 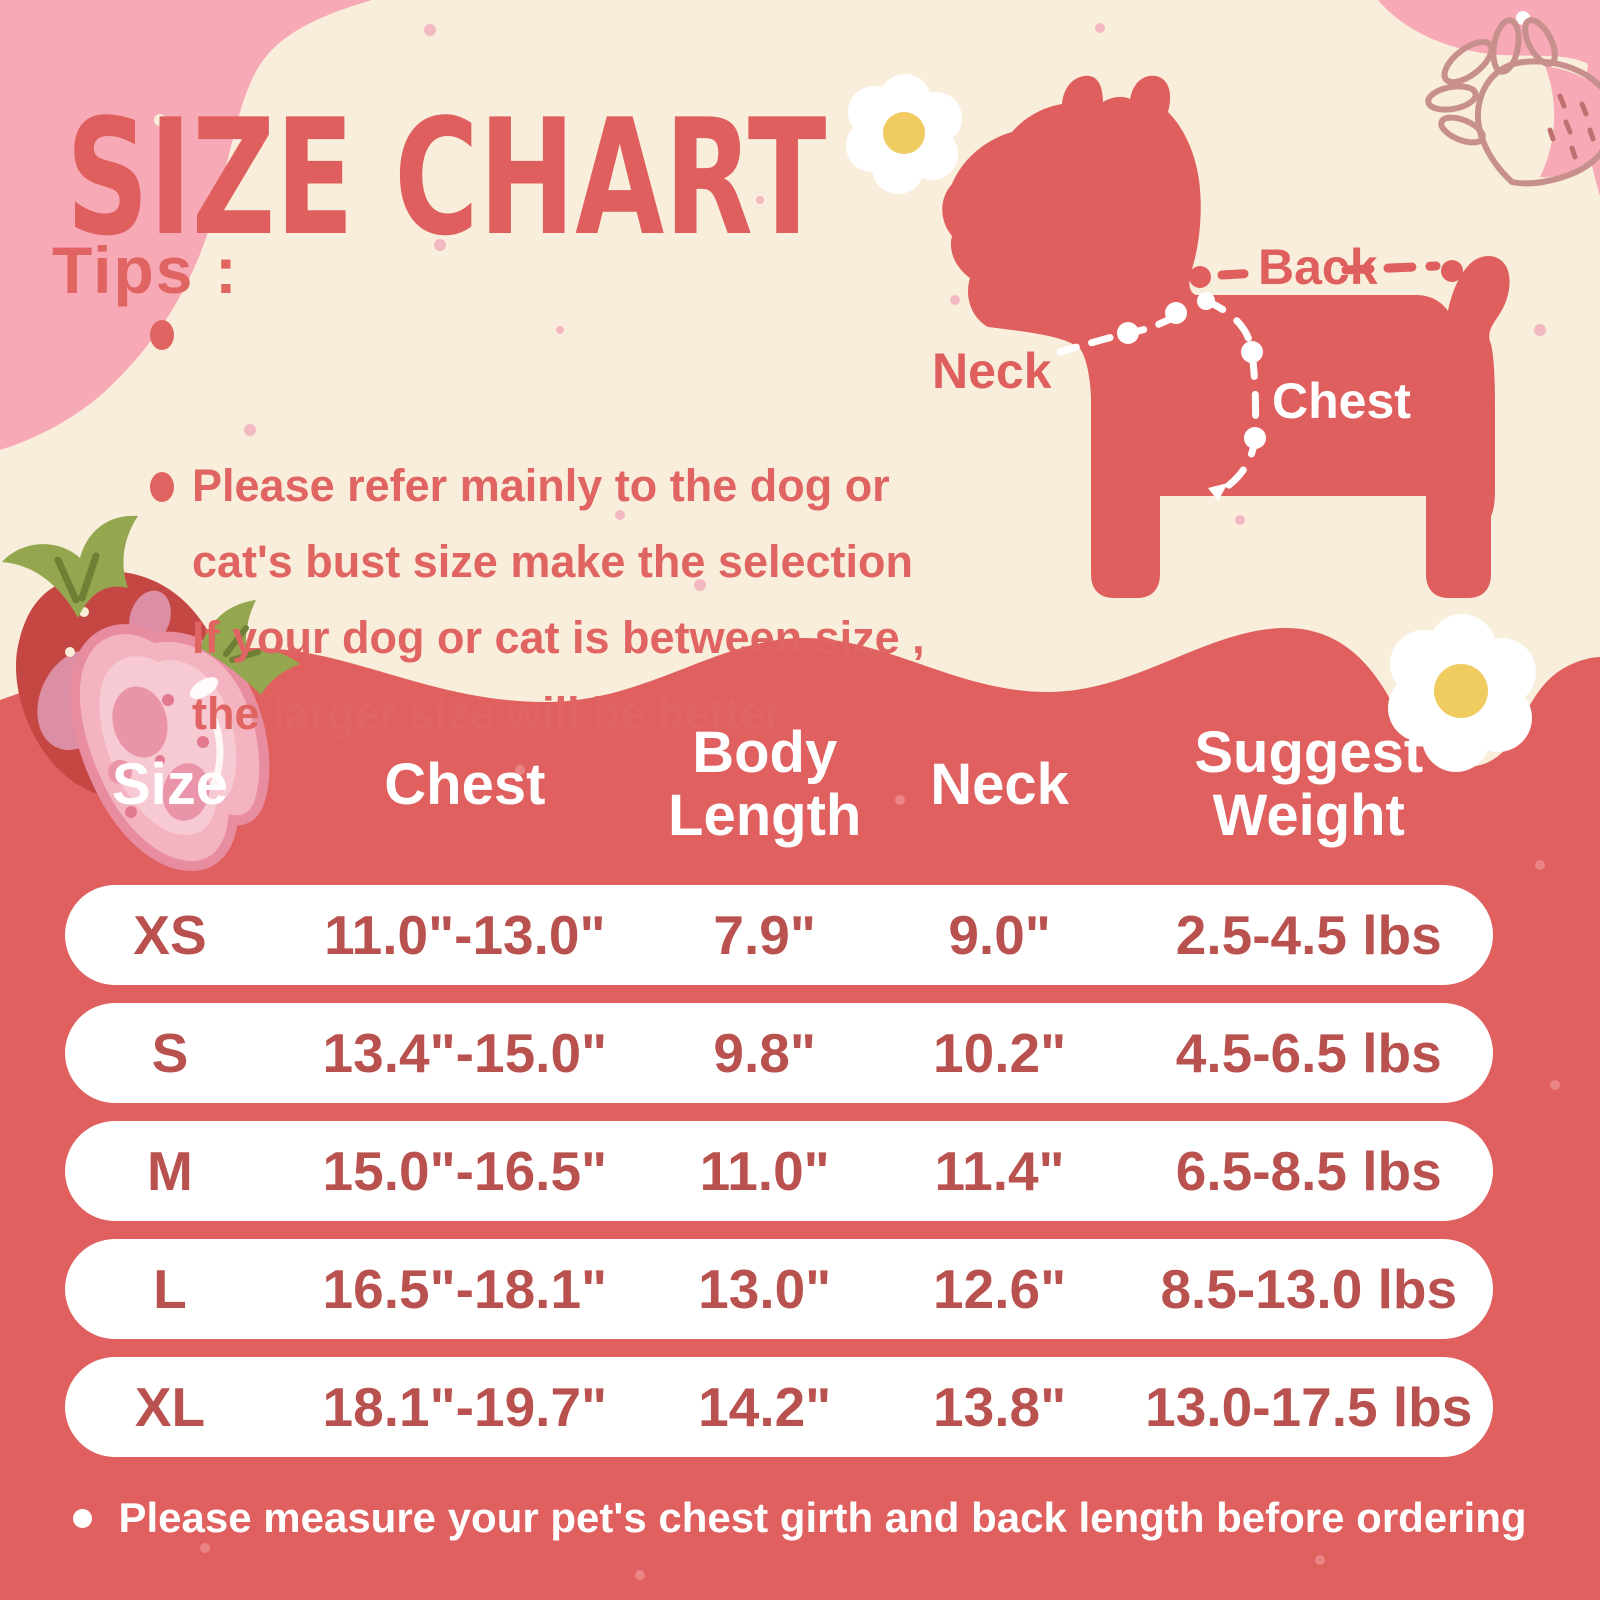 What do you see at coordinates (999, 1171) in the screenshot?
I see `cell-neck: 11.4"` at bounding box center [999, 1171].